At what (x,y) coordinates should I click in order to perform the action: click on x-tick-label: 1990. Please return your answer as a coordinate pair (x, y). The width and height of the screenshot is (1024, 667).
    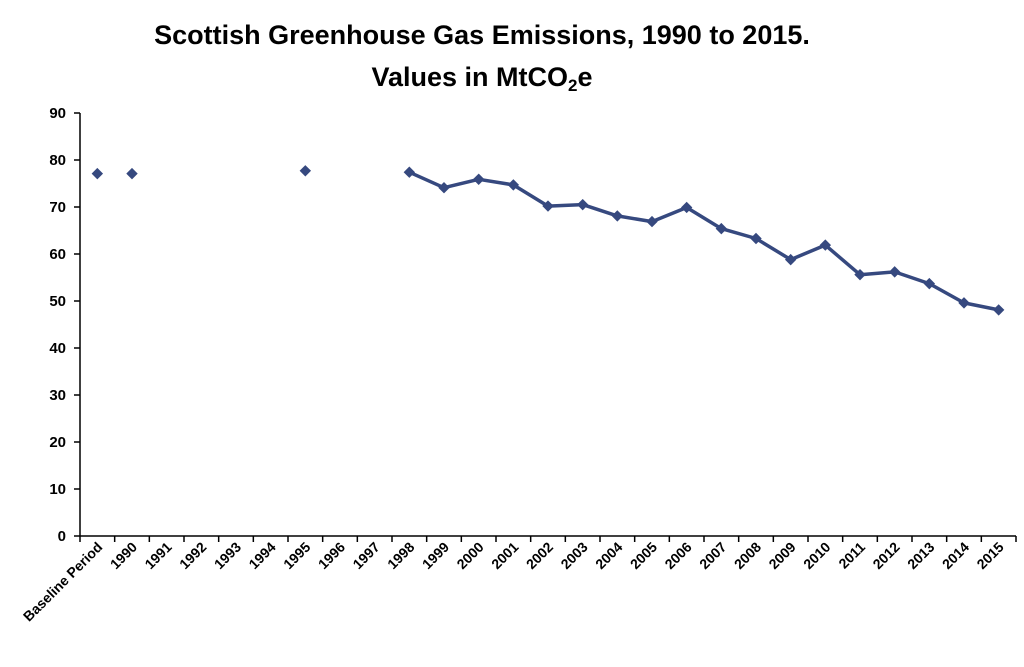
    Looking at the image, I should click on (123, 555).